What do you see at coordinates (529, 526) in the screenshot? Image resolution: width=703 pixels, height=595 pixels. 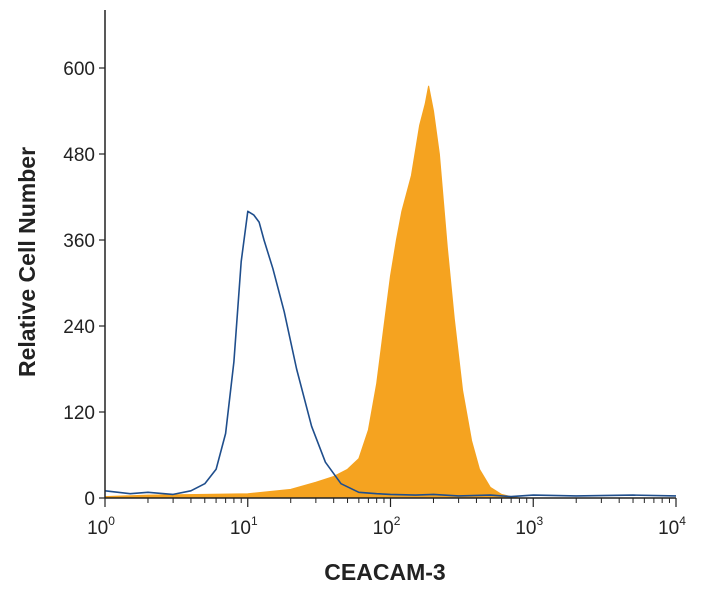 I see `x-tick-label: 10³` at bounding box center [529, 526].